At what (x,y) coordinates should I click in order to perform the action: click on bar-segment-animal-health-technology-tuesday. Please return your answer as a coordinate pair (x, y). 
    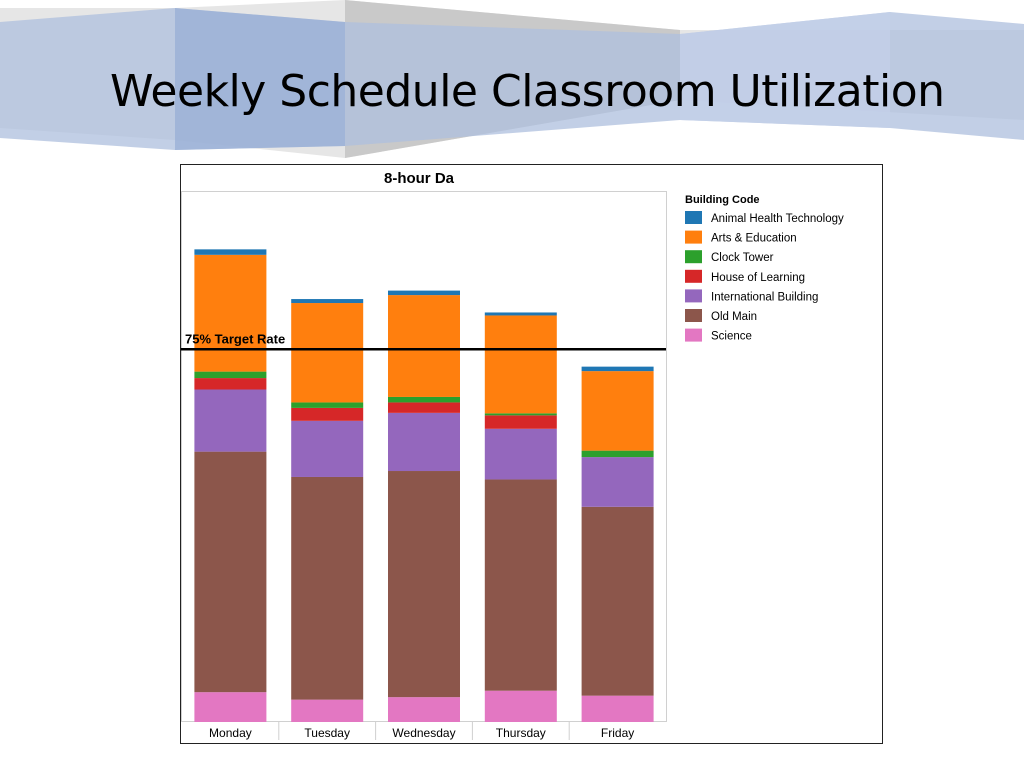
    Looking at the image, I should click on (327, 301).